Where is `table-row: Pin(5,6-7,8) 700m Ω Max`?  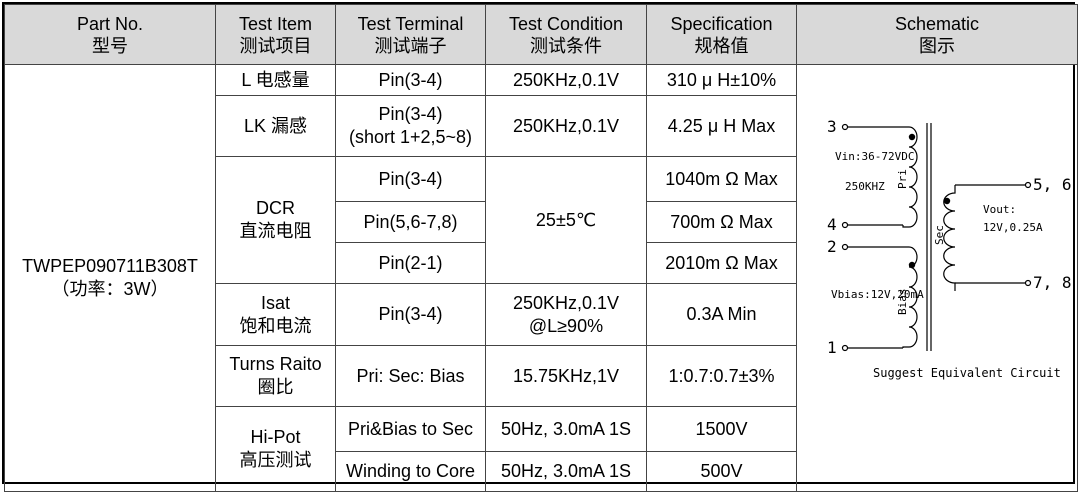
table-row: Pin(5,6-7,8) 700m Ω Max is located at coordinates (541, 222).